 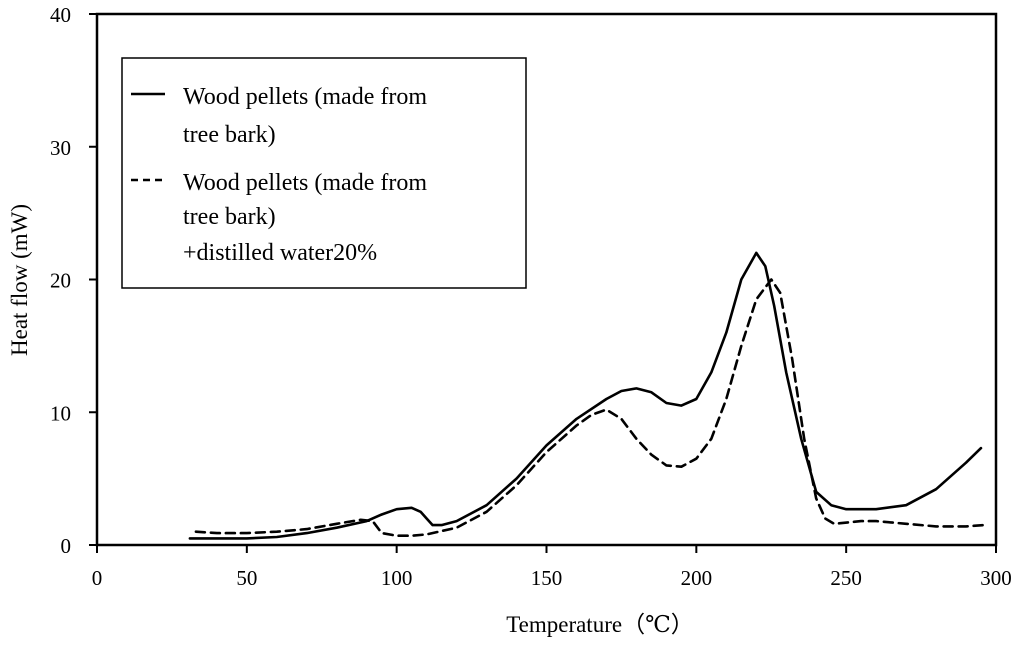 I want to click on legend-box, so click(x=324, y=173).